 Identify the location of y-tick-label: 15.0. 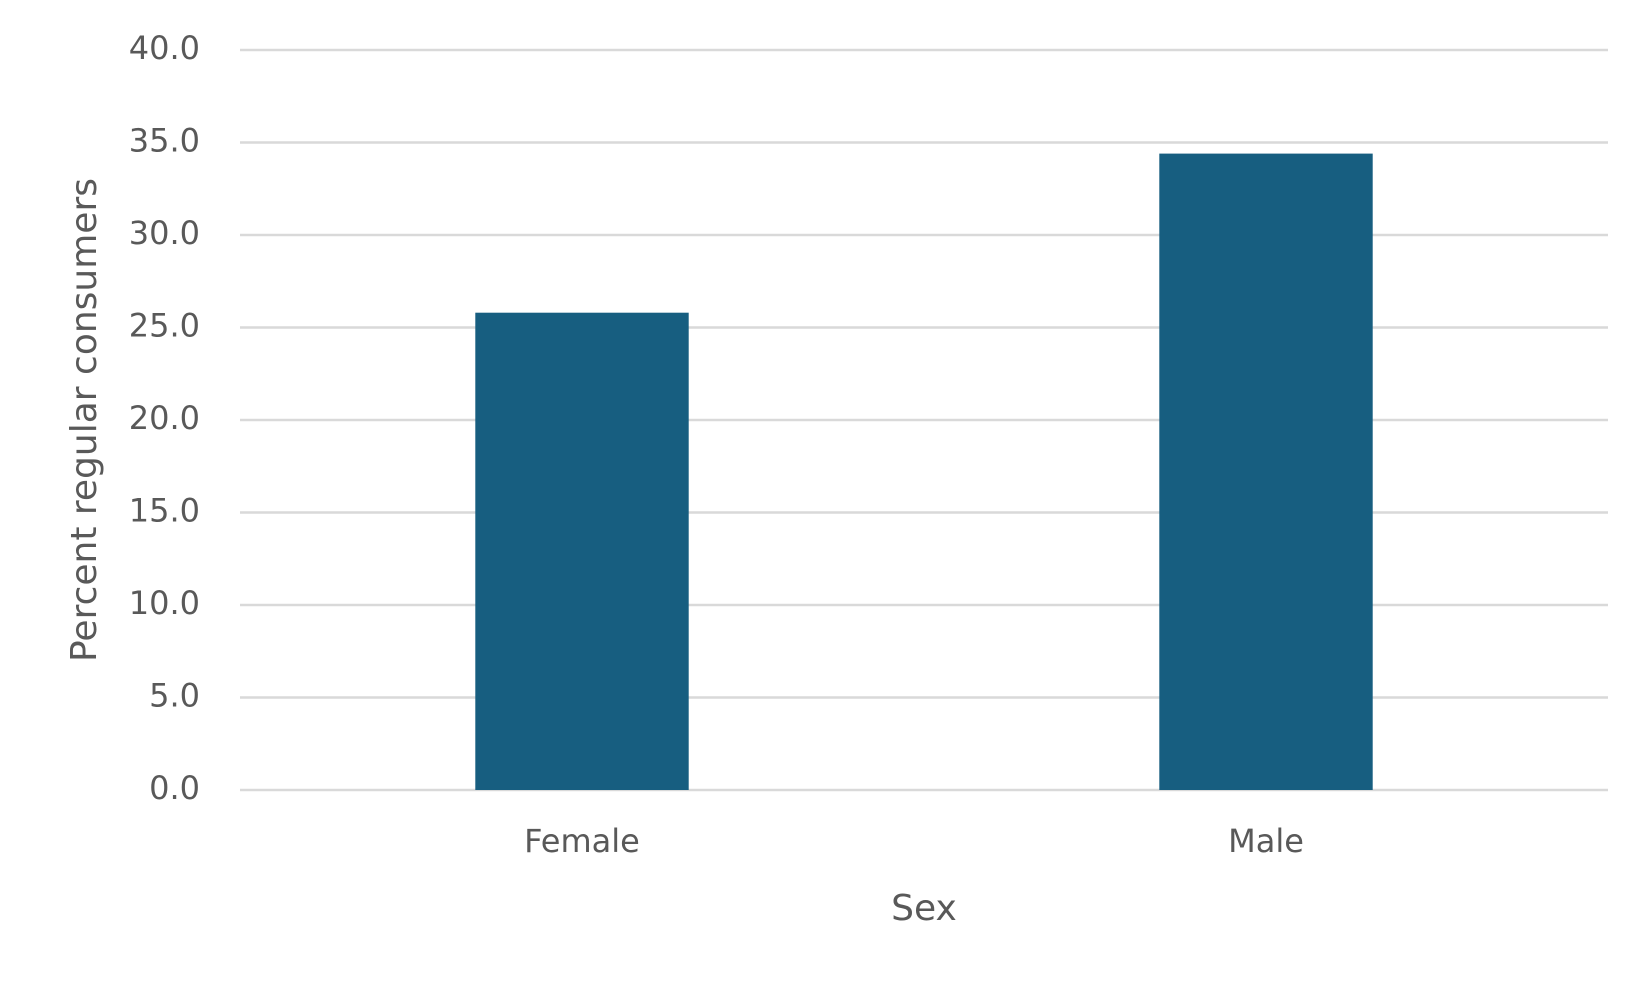
(164, 511).